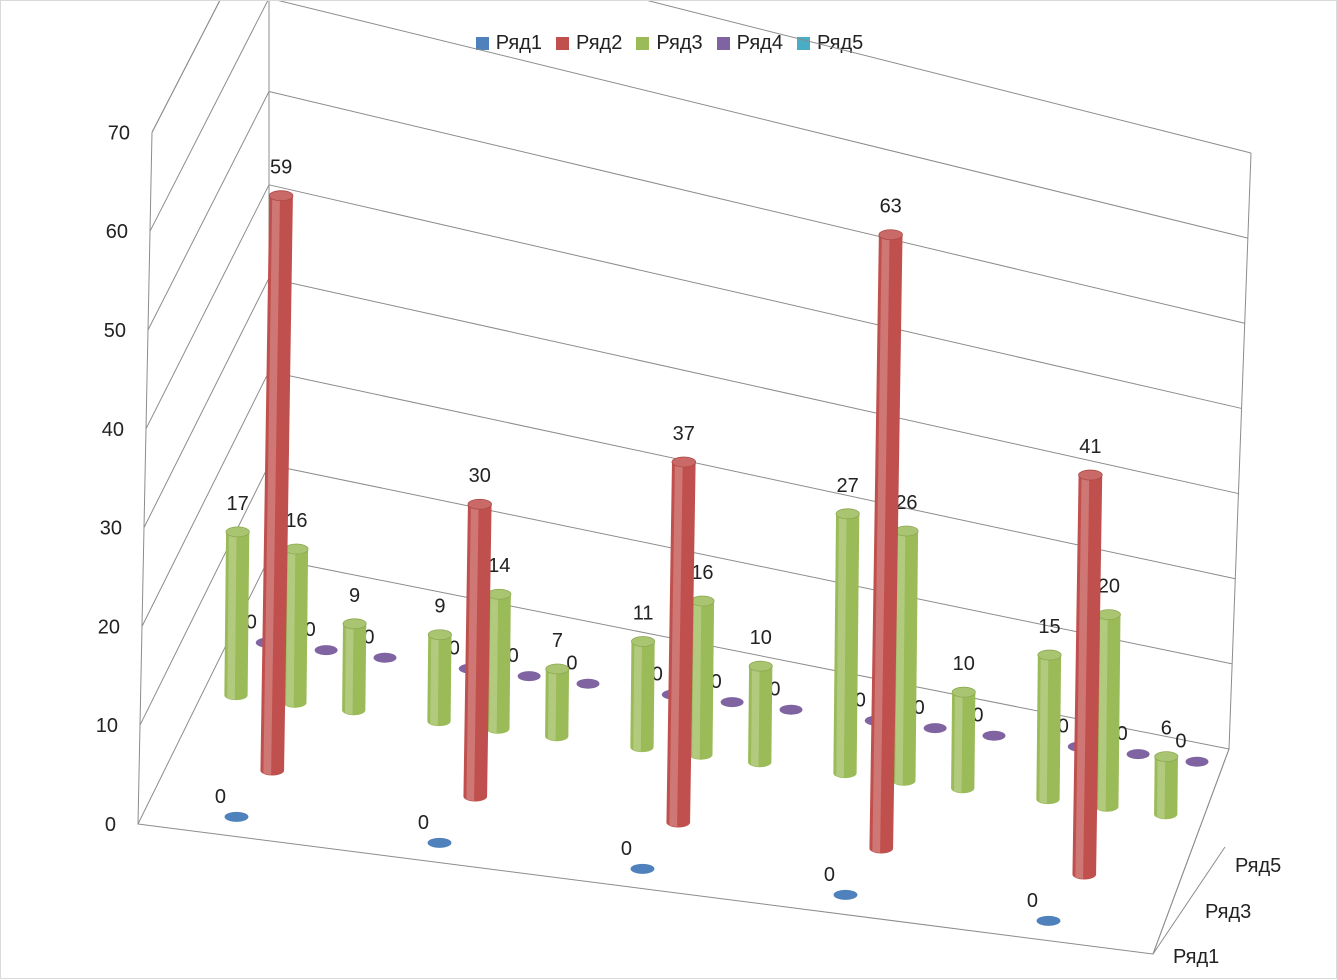 The width and height of the screenshot is (1337, 980). Describe the element at coordinates (1189, 900) in the screenshot. I see `depth-axis-line` at that location.